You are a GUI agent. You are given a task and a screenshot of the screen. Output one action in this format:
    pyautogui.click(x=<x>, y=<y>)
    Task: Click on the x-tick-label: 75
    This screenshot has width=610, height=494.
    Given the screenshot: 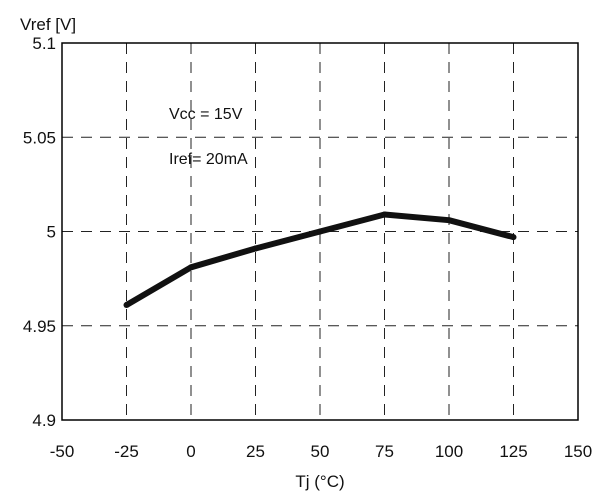 What is the action you would take?
    pyautogui.click(x=384, y=451)
    